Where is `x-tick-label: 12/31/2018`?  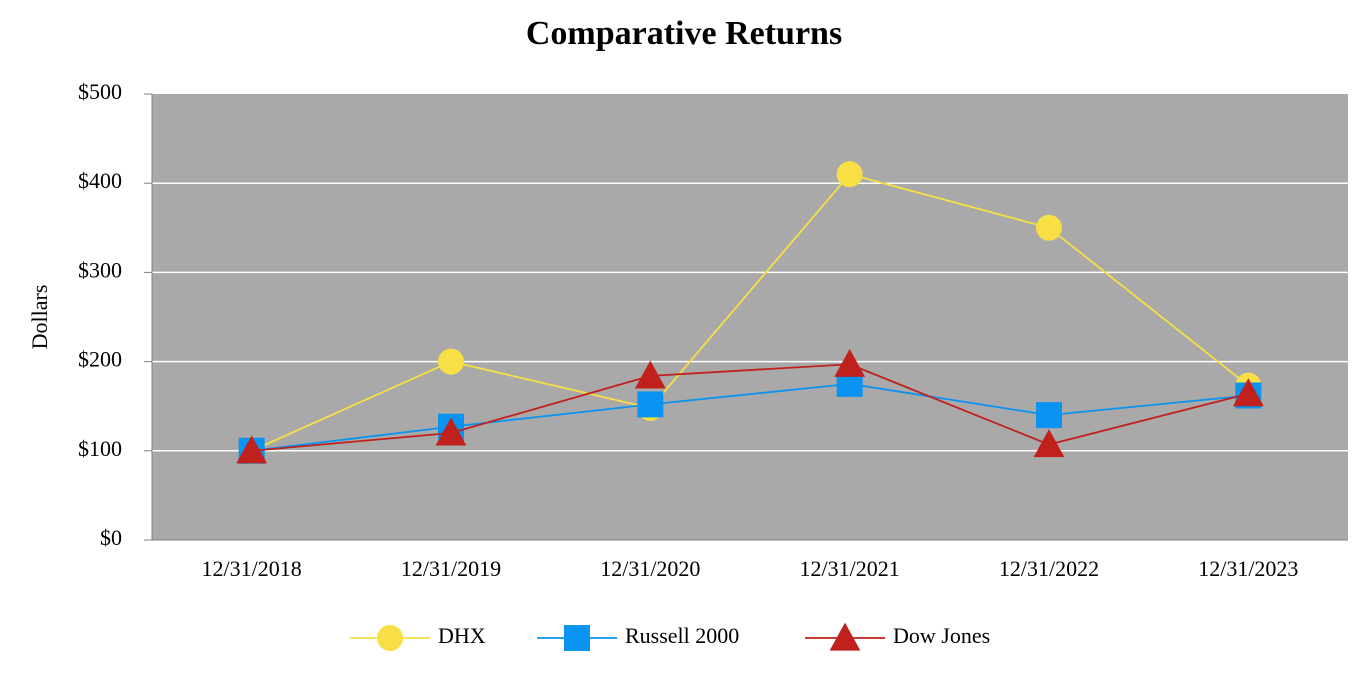
x-tick-label: 12/31/2018 is located at coordinates (252, 568).